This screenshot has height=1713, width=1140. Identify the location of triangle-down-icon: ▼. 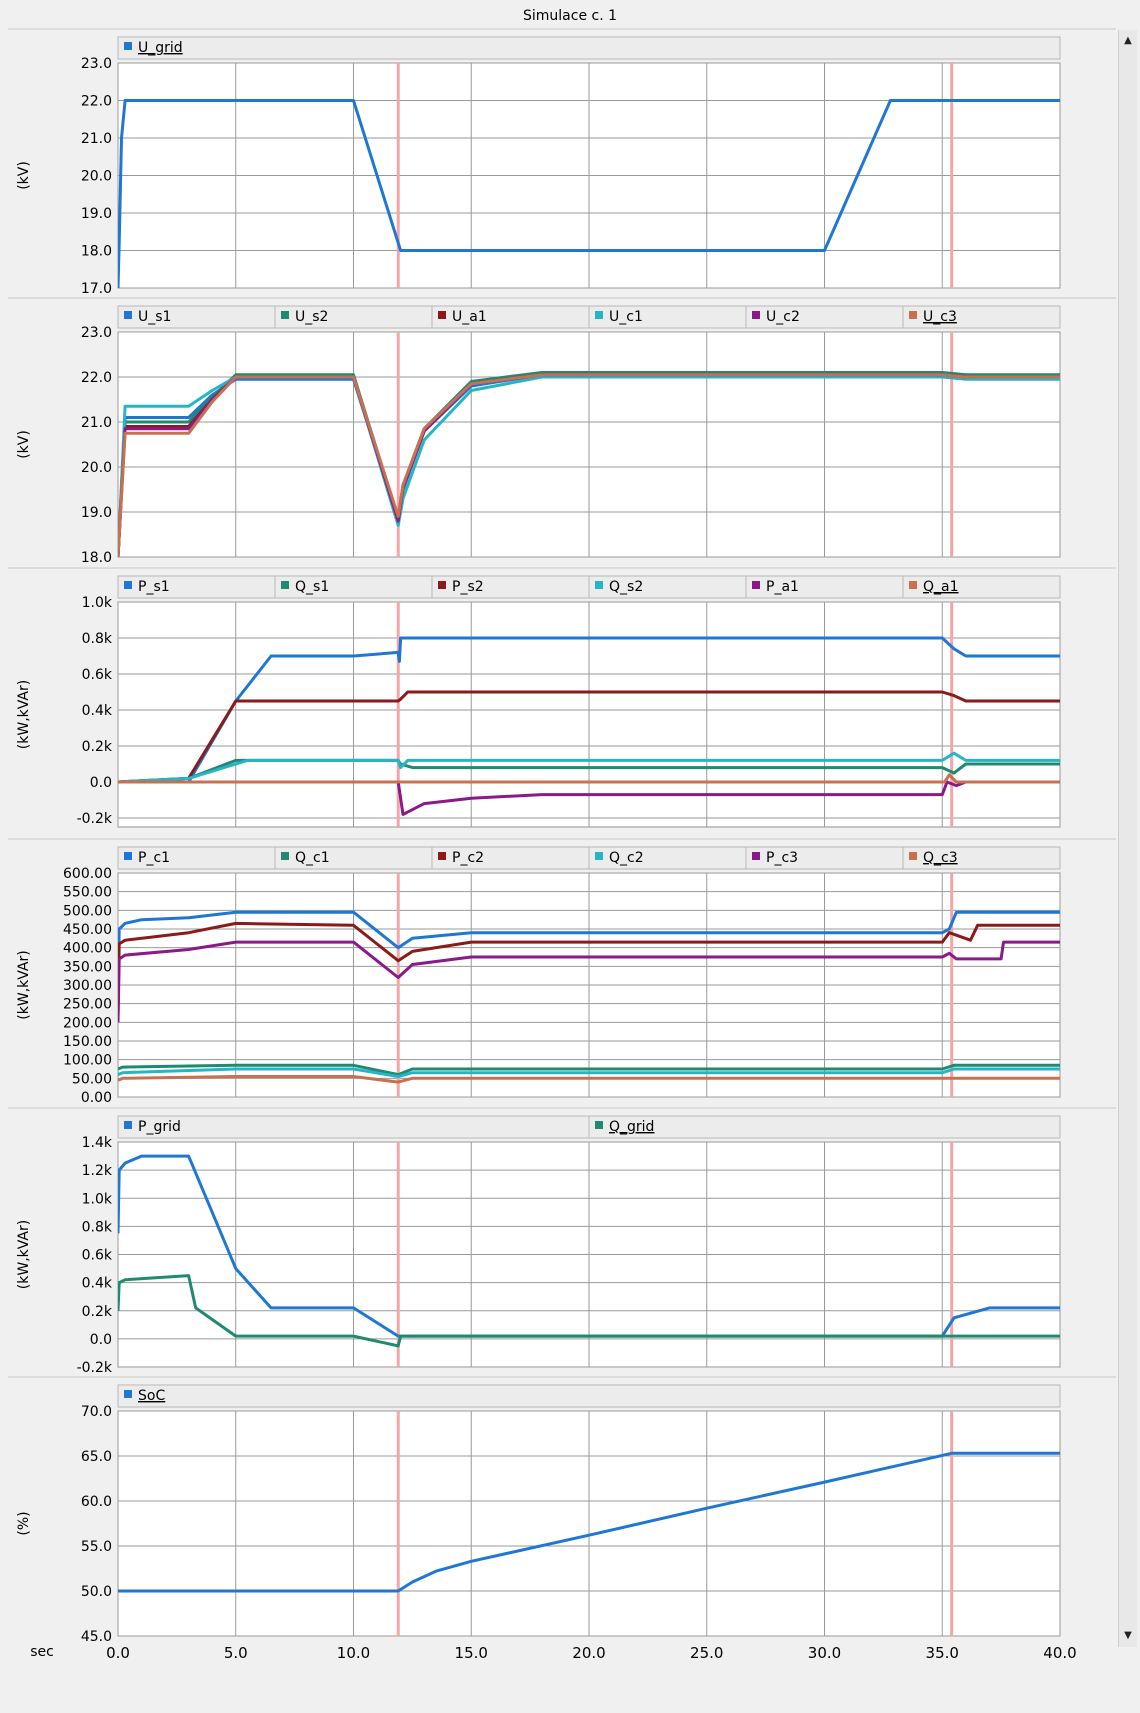
(1128, 1635).